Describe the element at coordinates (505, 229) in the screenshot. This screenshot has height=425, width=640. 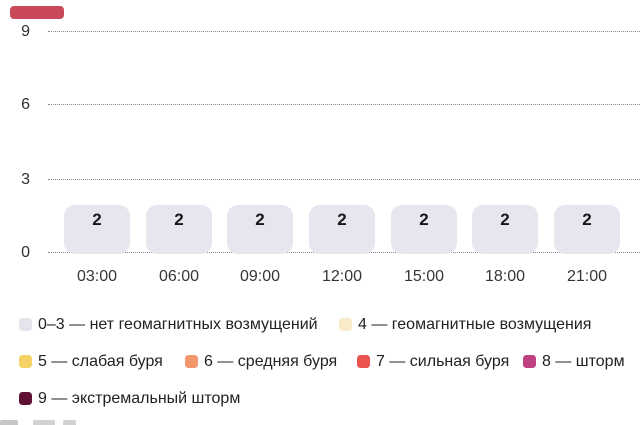
I see `kp-bar-18-00: 2` at that location.